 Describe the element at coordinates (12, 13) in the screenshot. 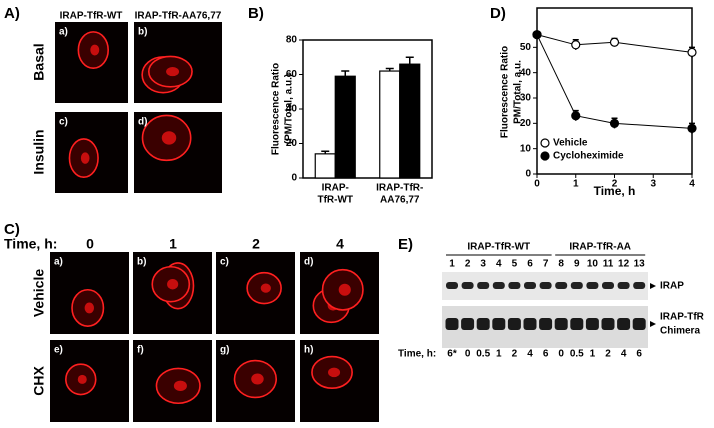

I see `panel-label: A)` at that location.